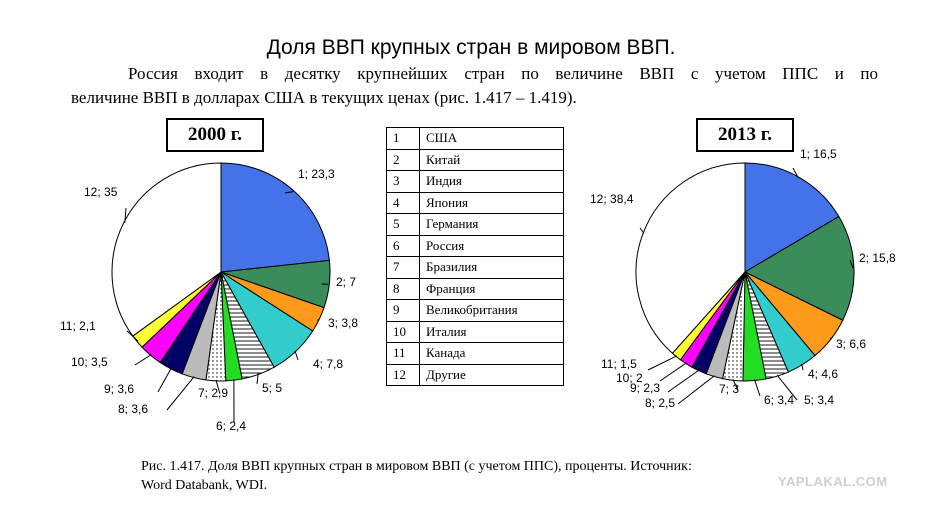  What do you see at coordinates (231, 426) in the screenshot?
I see `slice-label: 6; 2,4` at bounding box center [231, 426].